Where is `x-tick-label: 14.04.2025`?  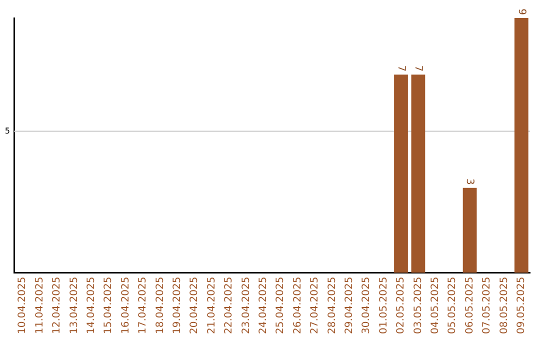 x-tick-label: 14.04.2025 is located at coordinates (91, 305).